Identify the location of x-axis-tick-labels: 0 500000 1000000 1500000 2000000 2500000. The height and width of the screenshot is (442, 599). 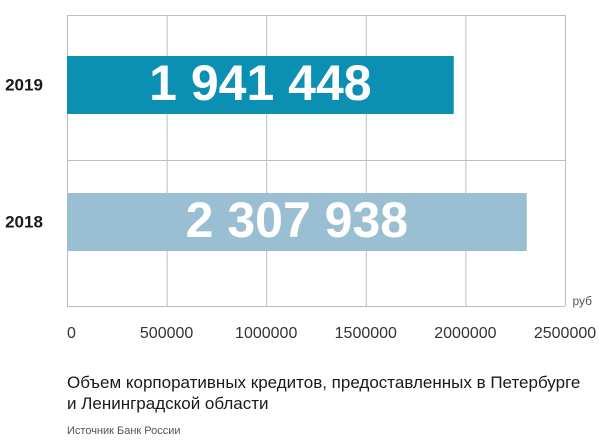
(331, 333).